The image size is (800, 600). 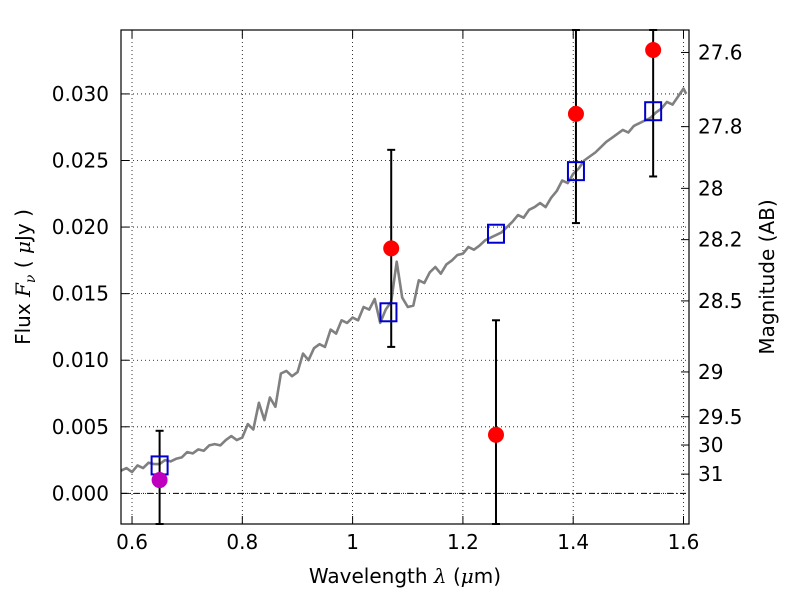 I want to click on x-tick-label: 1, so click(x=352, y=542).